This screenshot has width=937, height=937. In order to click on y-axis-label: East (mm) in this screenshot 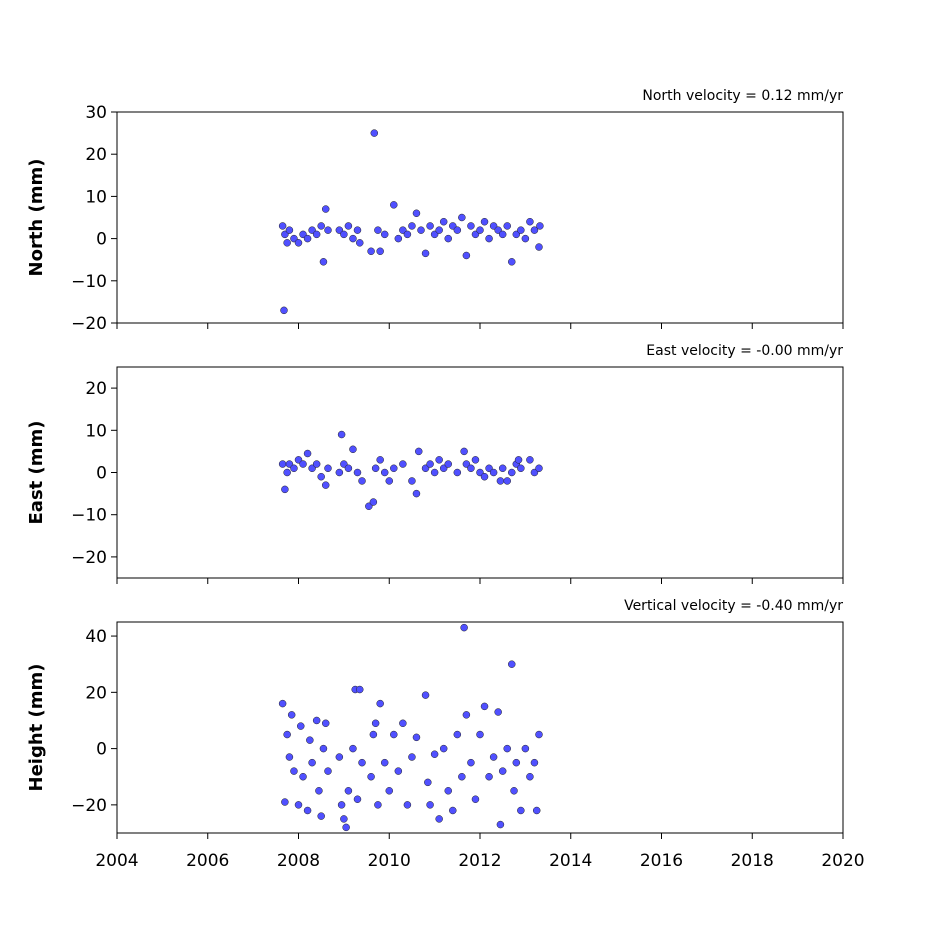, I will do `click(36, 473)`.